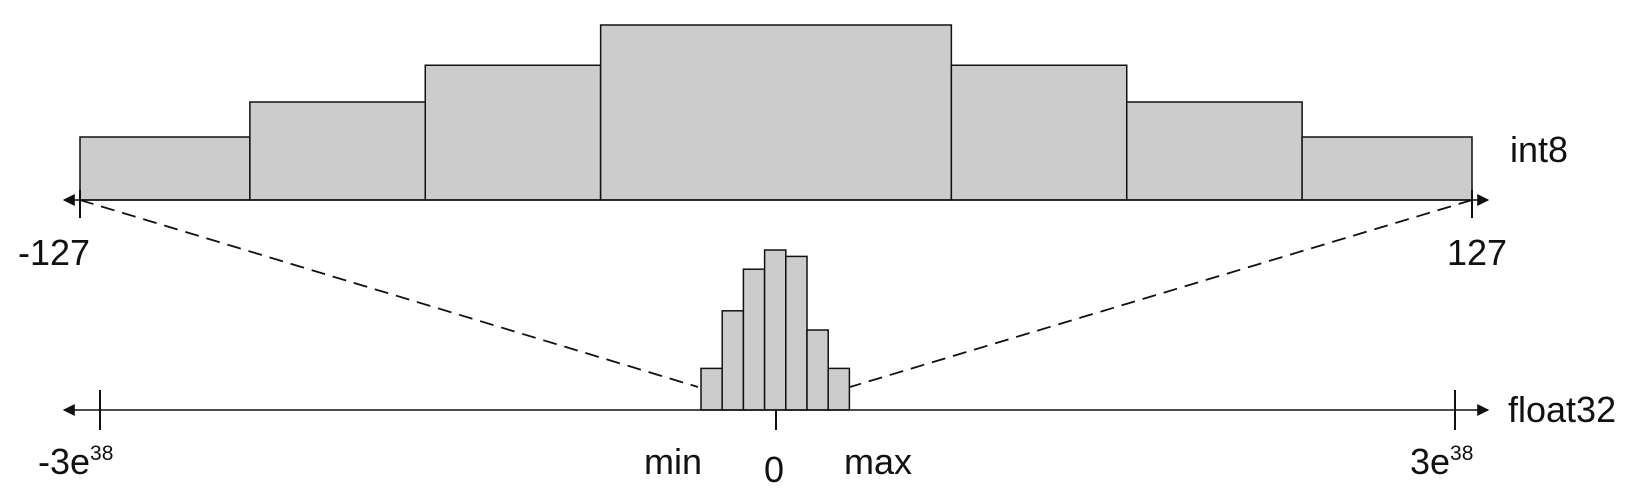 The image size is (1650, 501). I want to click on float32-min-exponent: 38, so click(101, 453).